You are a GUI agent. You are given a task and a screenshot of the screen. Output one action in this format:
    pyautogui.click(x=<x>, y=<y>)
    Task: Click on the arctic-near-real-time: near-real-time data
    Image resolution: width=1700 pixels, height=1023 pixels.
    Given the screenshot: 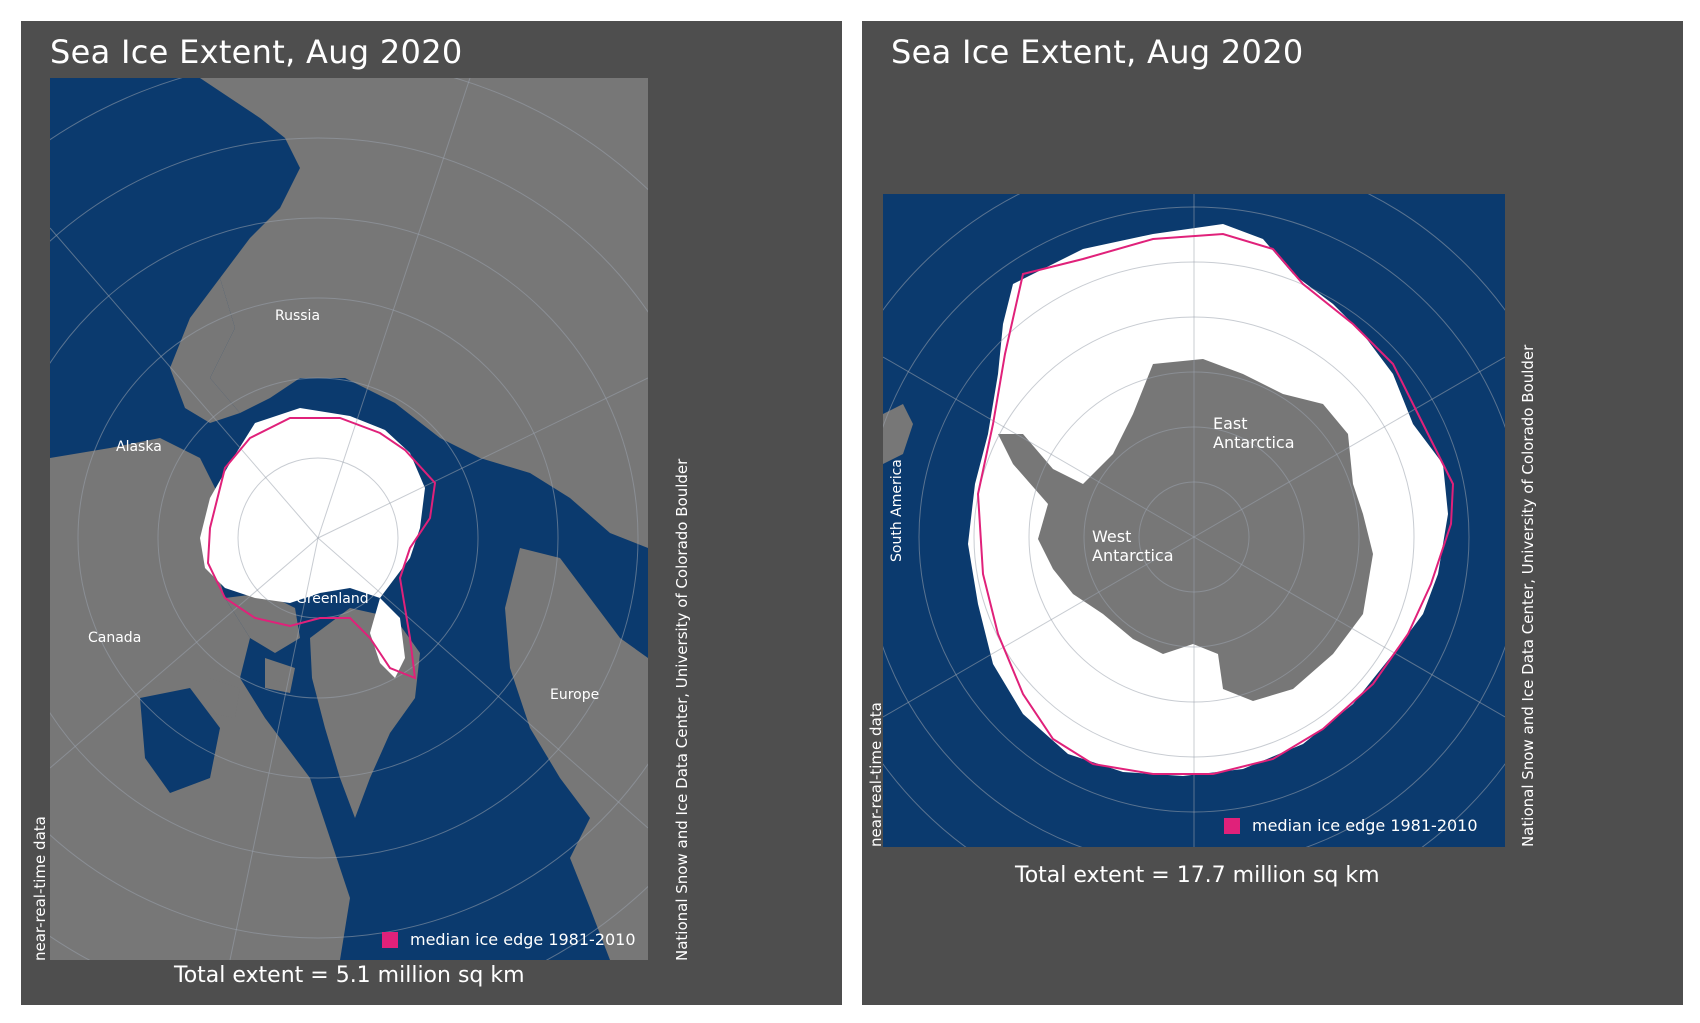 What is the action you would take?
    pyautogui.click(x=40, y=888)
    